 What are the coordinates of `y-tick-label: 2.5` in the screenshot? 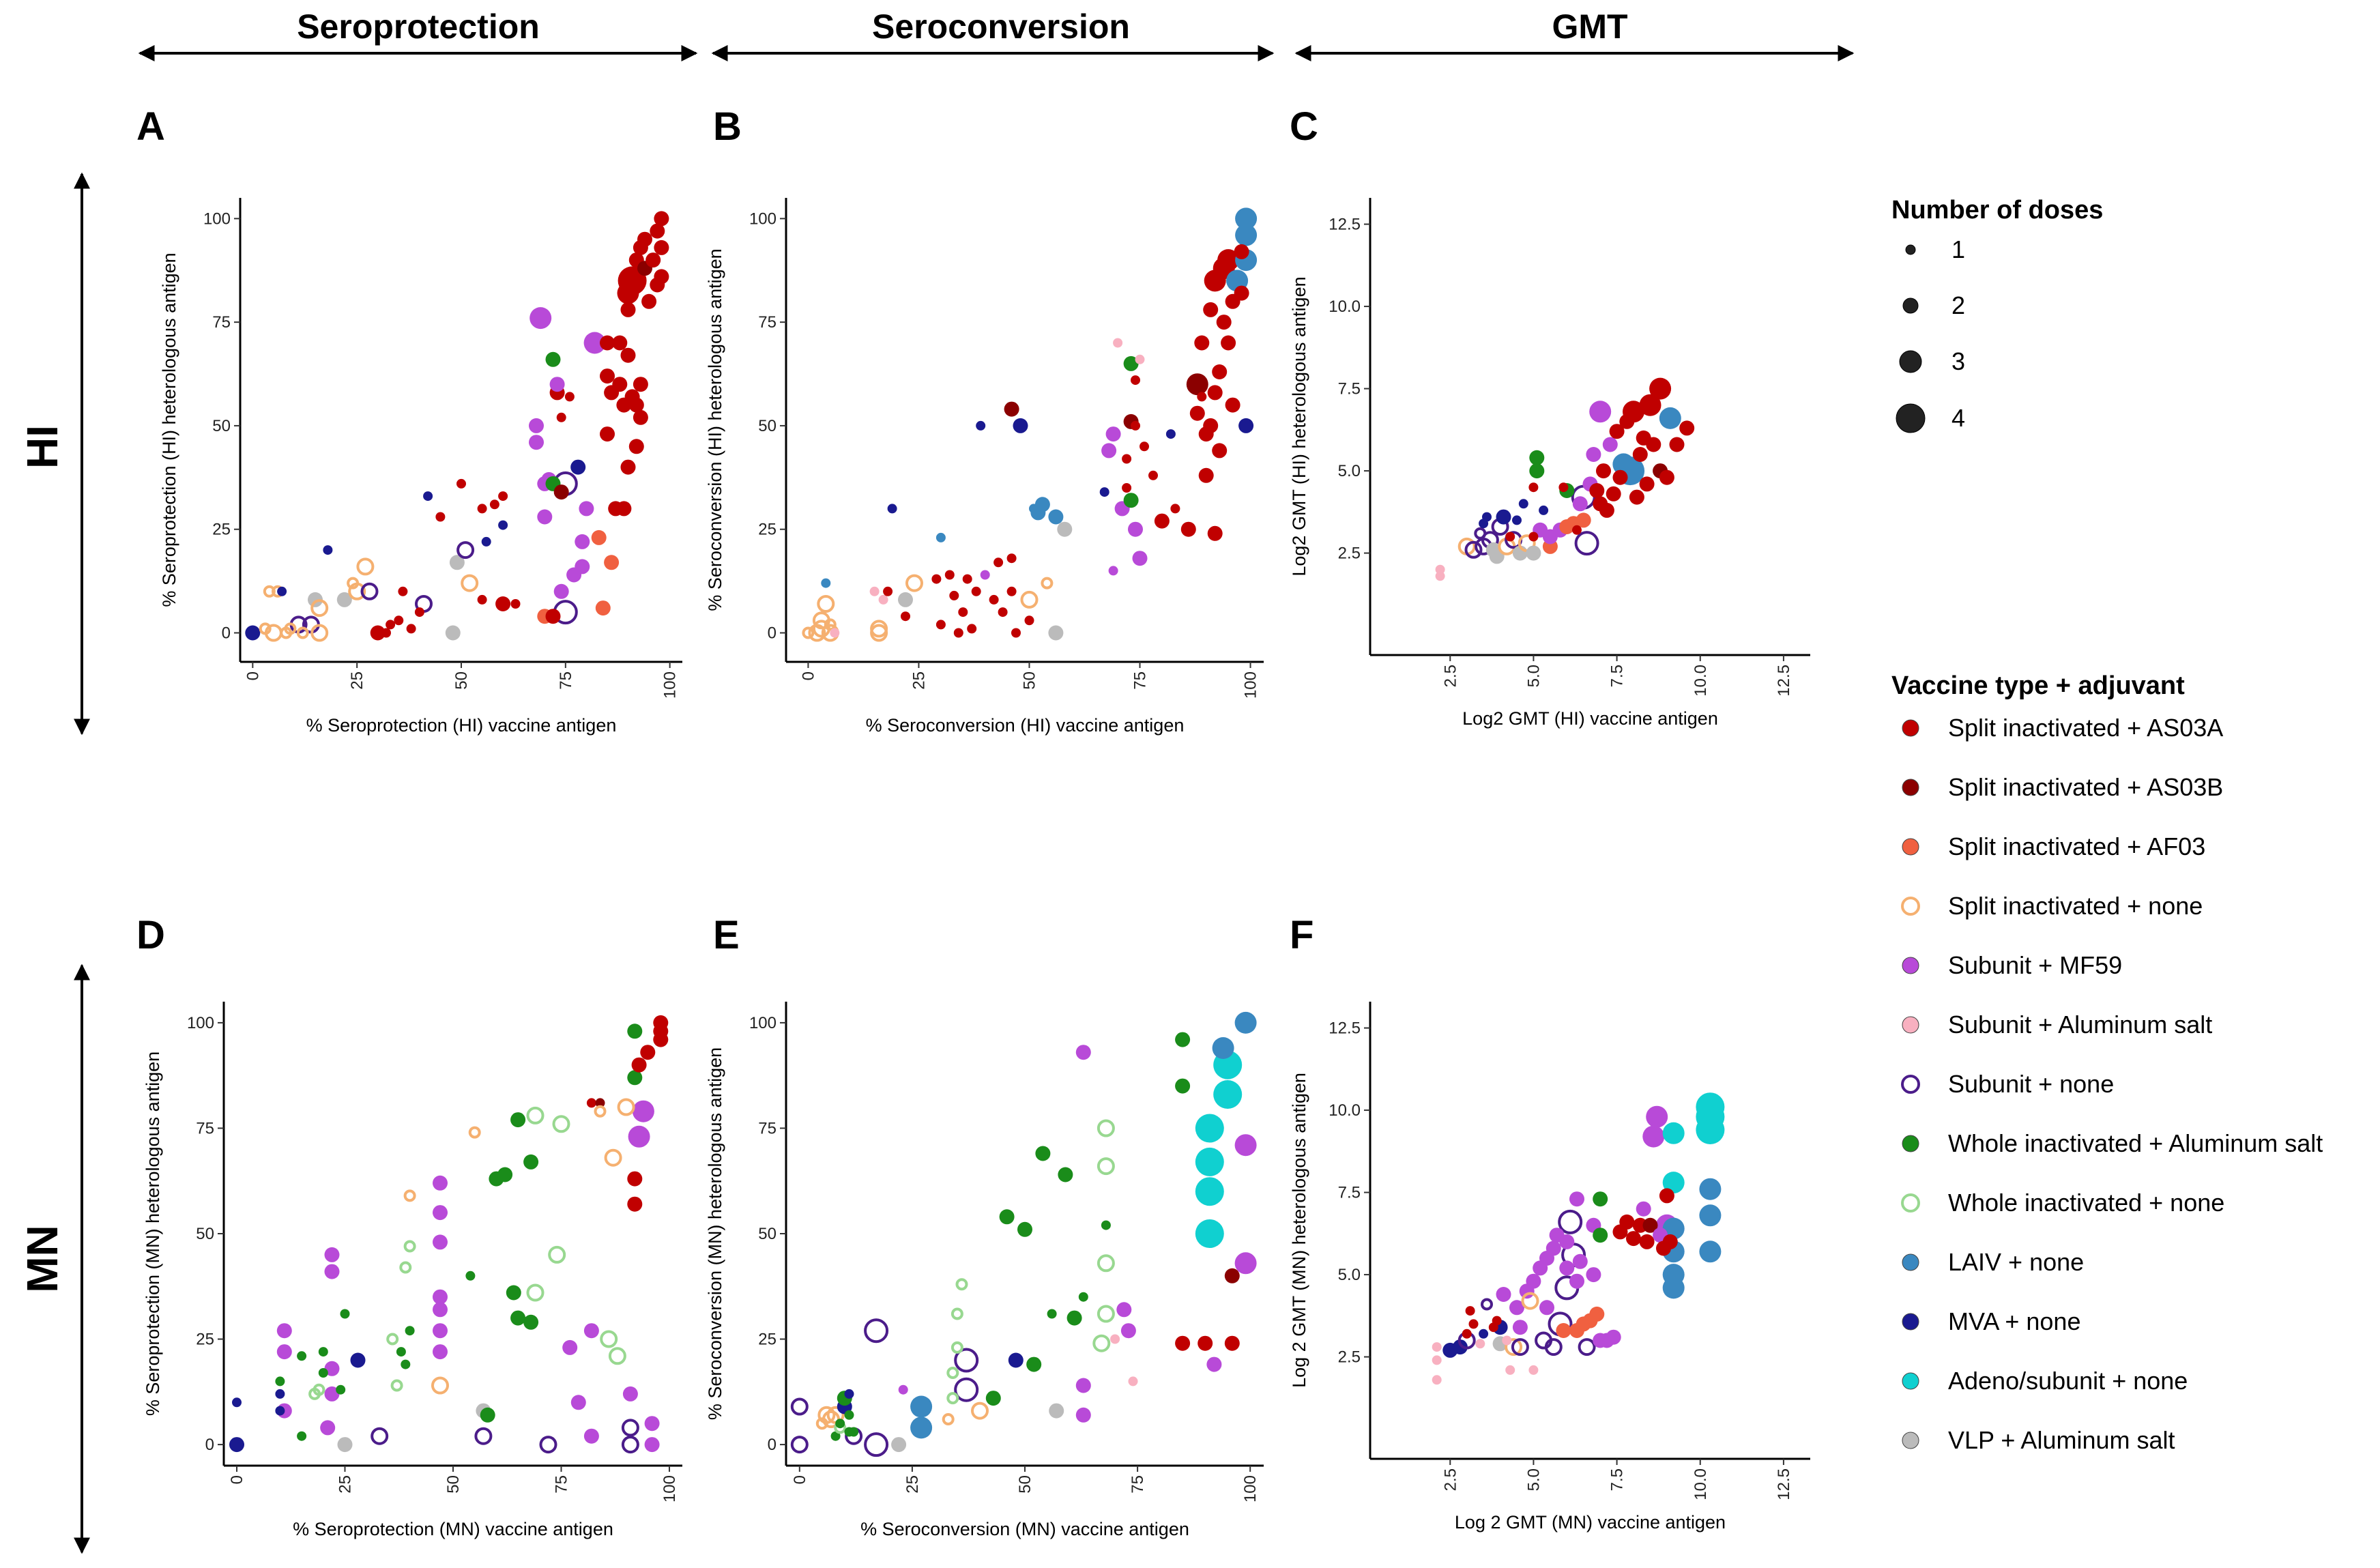 It's located at (1349, 554).